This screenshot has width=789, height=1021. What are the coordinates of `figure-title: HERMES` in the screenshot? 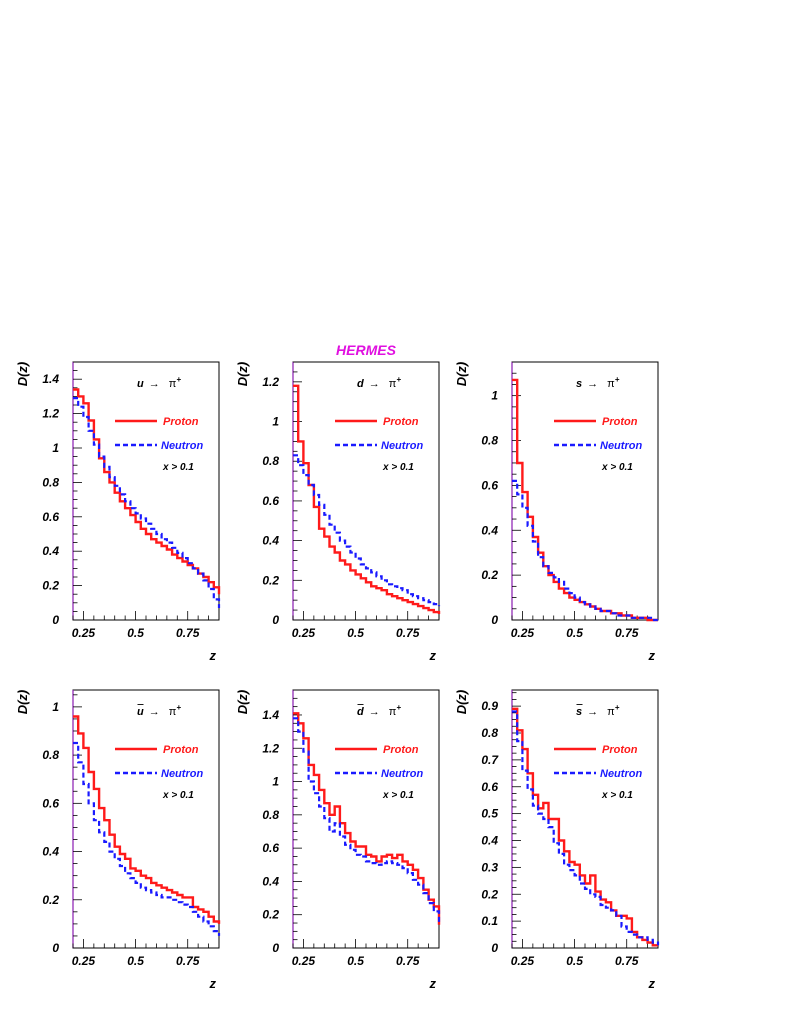 It's located at (366, 350).